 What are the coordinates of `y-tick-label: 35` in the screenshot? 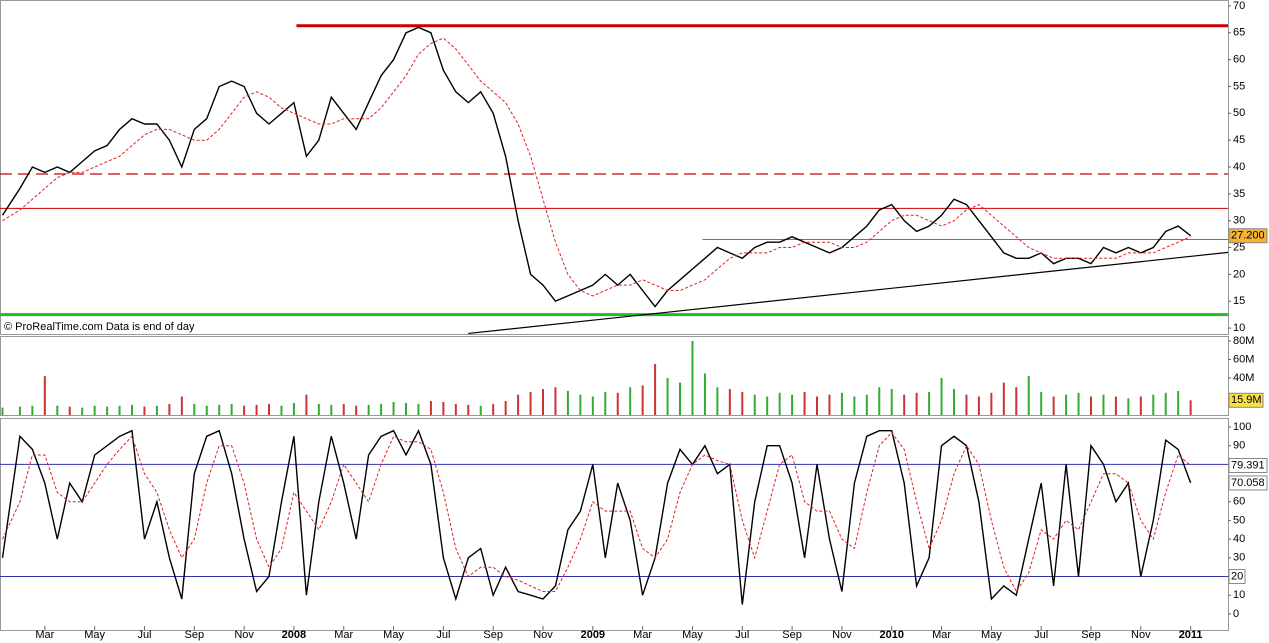 It's located at (1239, 194).